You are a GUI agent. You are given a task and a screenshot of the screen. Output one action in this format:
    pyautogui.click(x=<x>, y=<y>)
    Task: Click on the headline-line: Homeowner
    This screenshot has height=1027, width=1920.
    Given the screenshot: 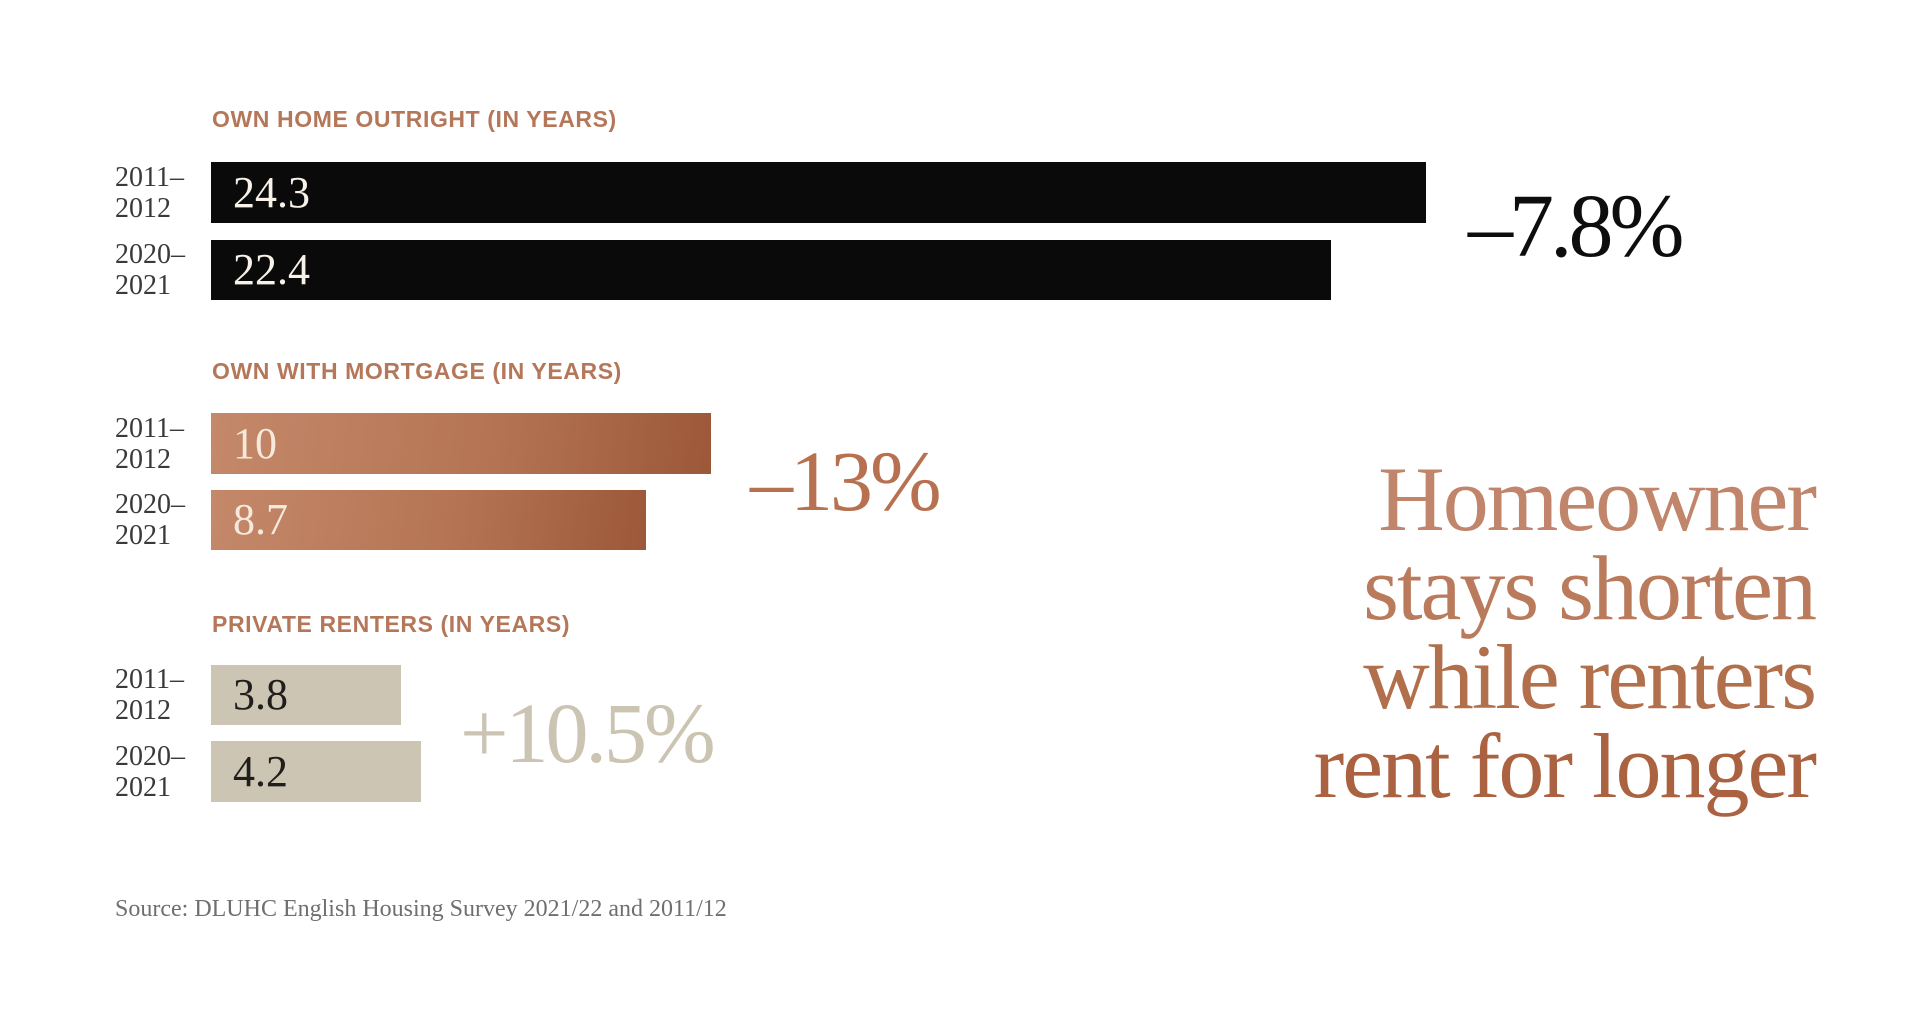 What is the action you would take?
    pyautogui.click(x=1597, y=499)
    